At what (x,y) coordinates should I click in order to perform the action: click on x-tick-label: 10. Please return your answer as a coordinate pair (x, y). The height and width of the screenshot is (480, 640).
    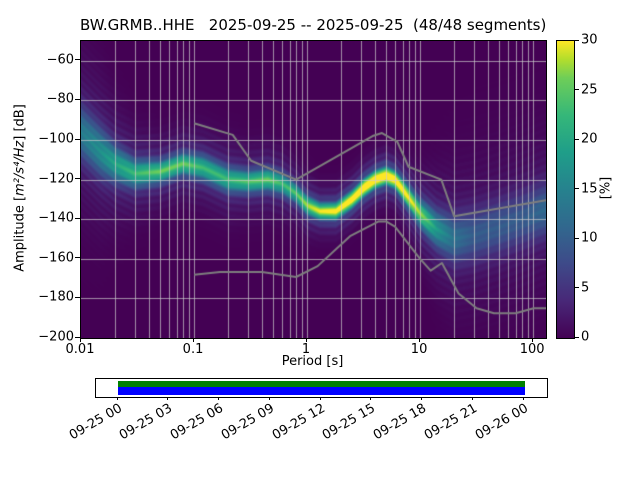
    Looking at the image, I should click on (419, 349).